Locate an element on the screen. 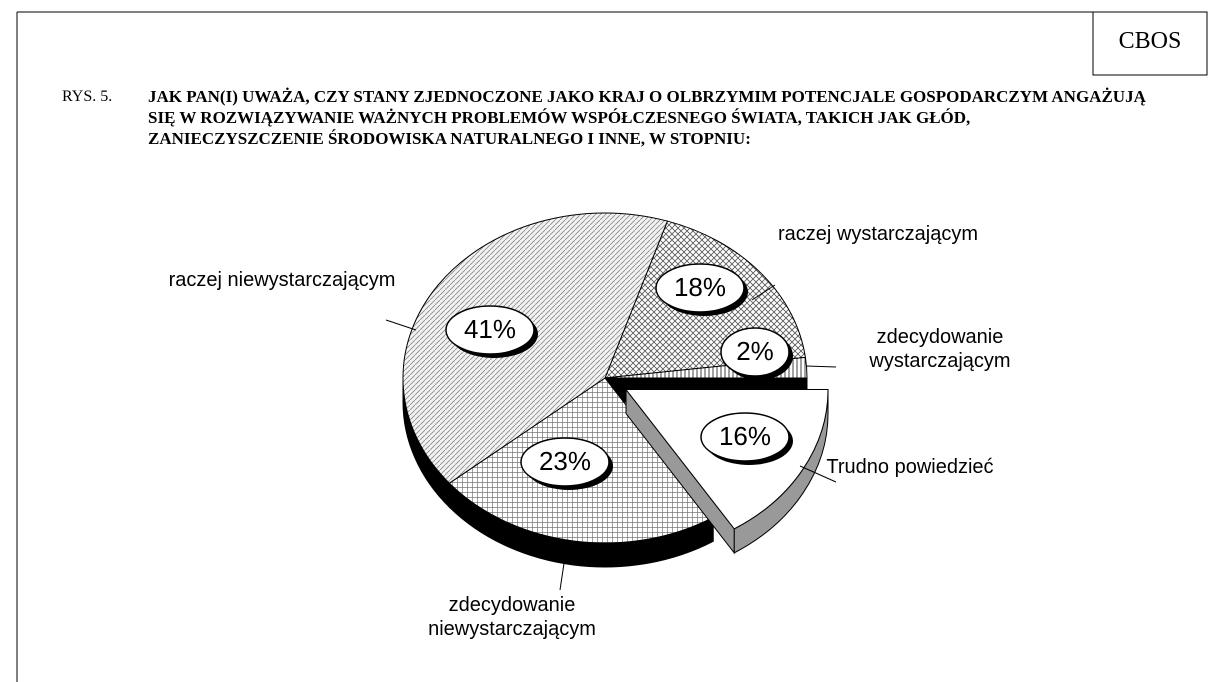  category-label: raczej wystarczającym is located at coordinates (878, 234).